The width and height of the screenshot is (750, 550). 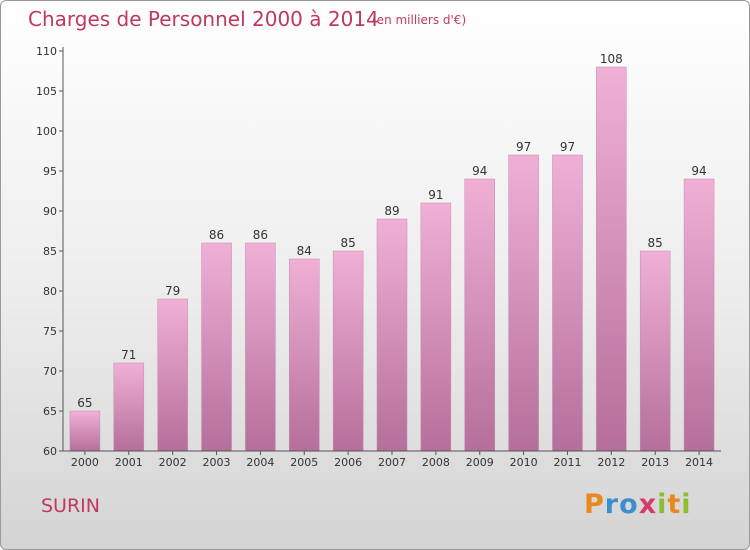 I want to click on x-tick-label-2005: 2005, so click(x=304, y=462).